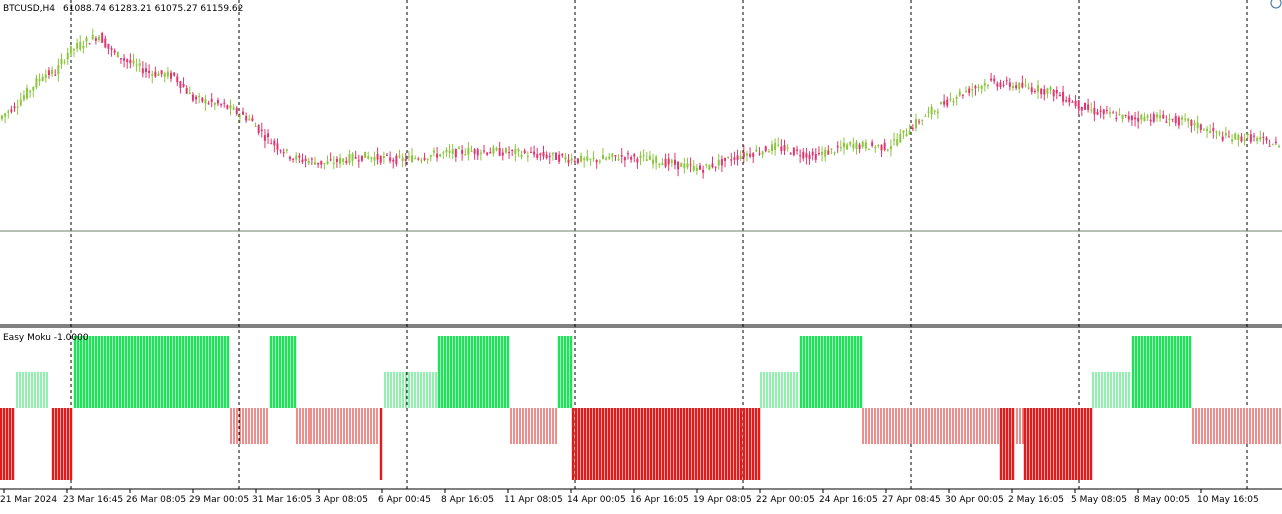  I want to click on x-tick-label: 10 May 16:05, so click(1228, 500).